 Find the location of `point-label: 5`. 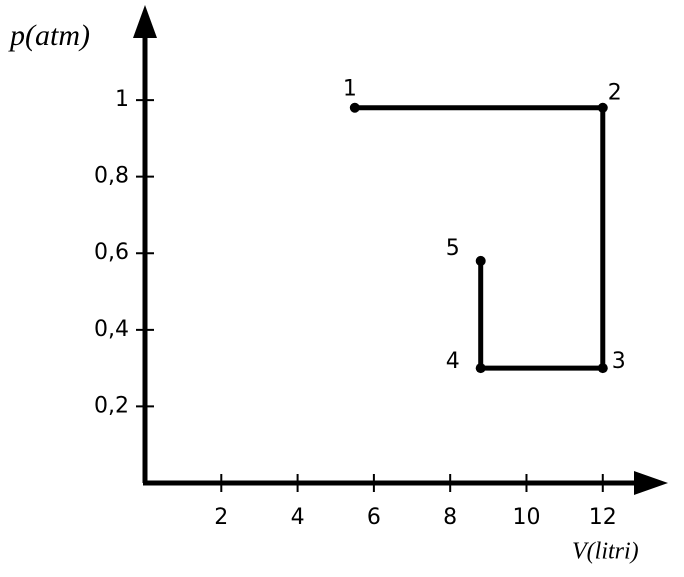

point-label: 5 is located at coordinates (453, 248).